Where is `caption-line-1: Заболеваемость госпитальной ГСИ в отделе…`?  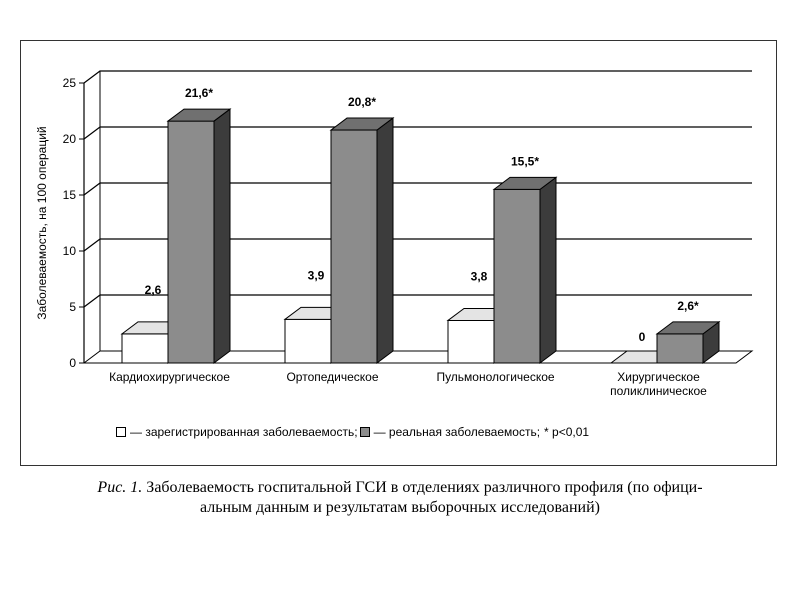
caption-line-1: Заболеваемость госпитальной ГСИ в отделе… is located at coordinates (424, 487).